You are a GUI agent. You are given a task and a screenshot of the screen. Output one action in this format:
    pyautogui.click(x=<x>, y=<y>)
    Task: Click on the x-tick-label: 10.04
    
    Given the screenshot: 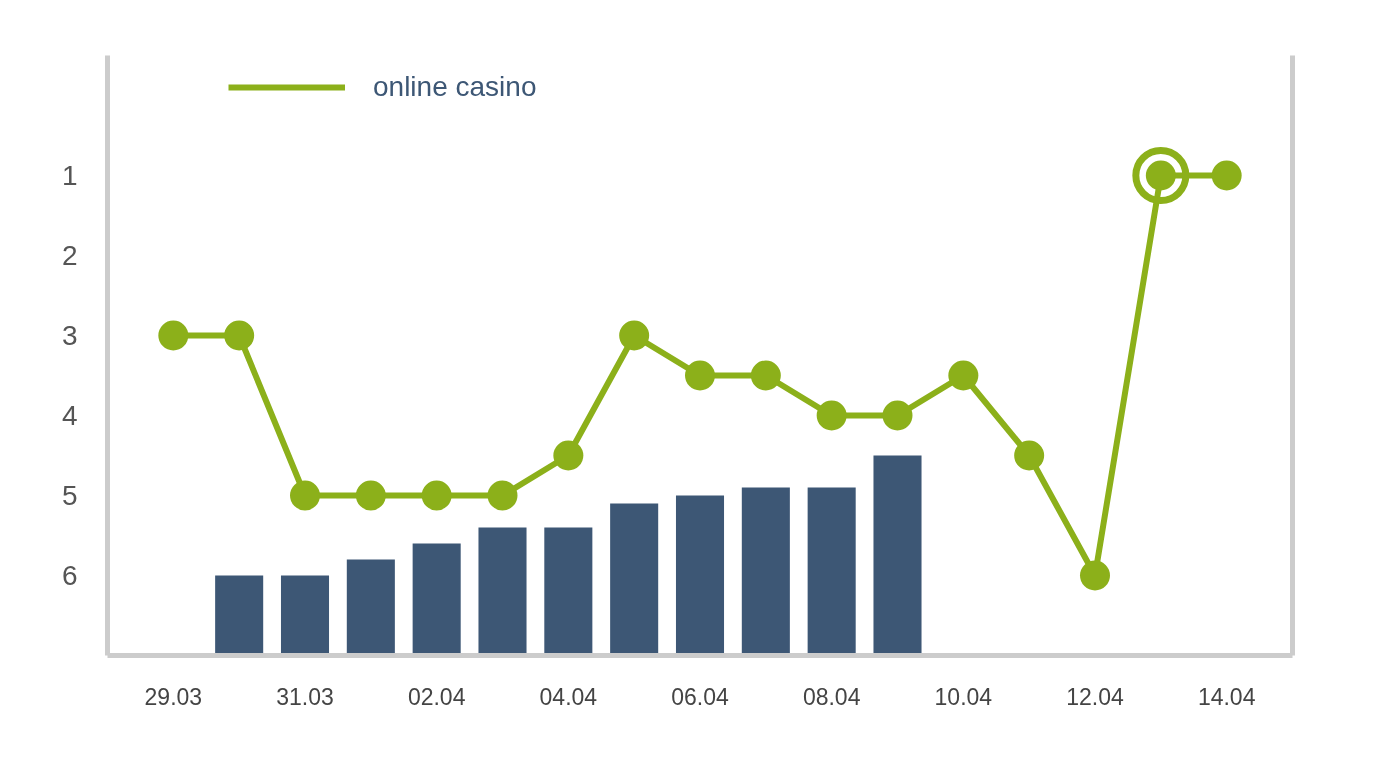 What is the action you would take?
    pyautogui.click(x=963, y=696)
    